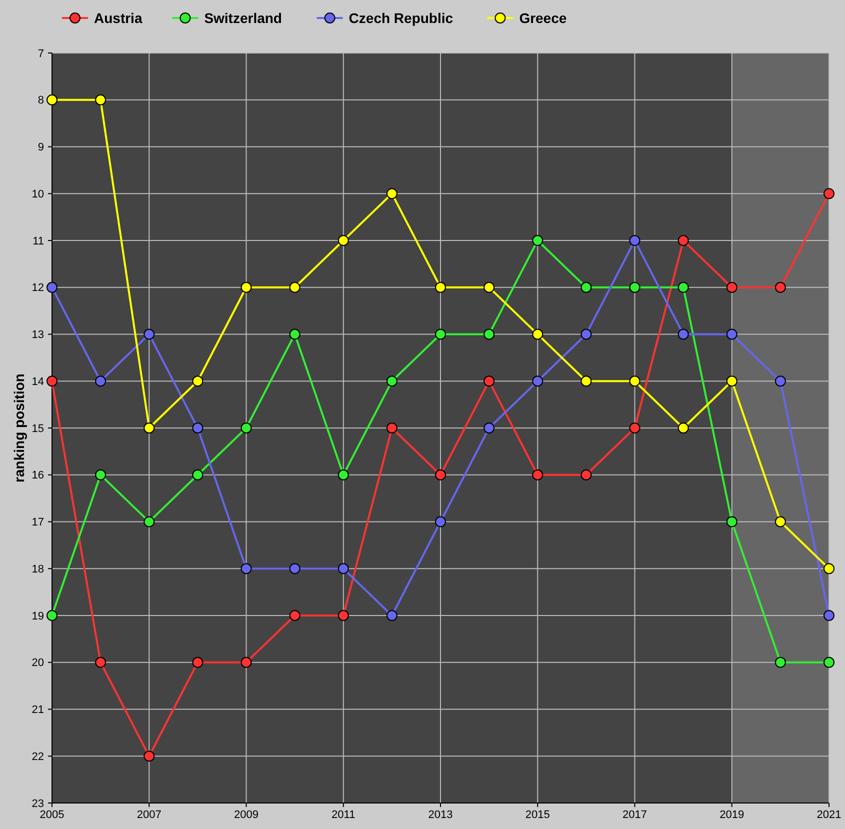  Describe the element at coordinates (41, 54) in the screenshot. I see `y-tick-label: 7` at that location.